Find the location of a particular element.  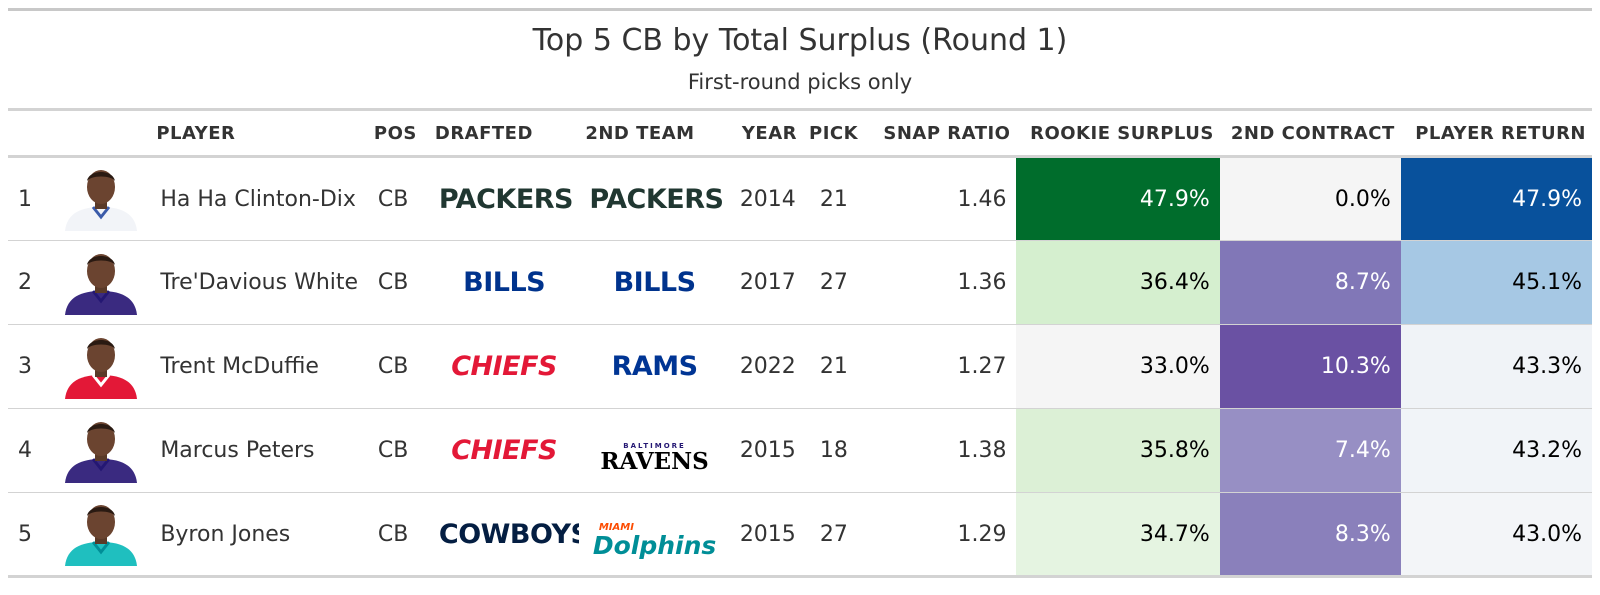

col-header-snap-ratio: SNAP RATIO is located at coordinates (947, 133).